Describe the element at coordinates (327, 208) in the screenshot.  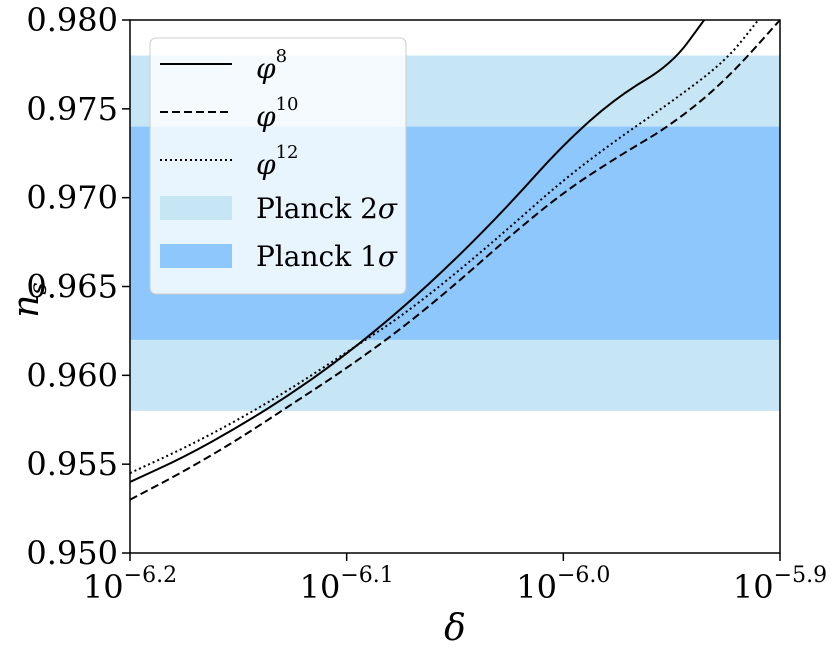
I see `legend-label-planck-2sigma: Planck 2σ` at that location.